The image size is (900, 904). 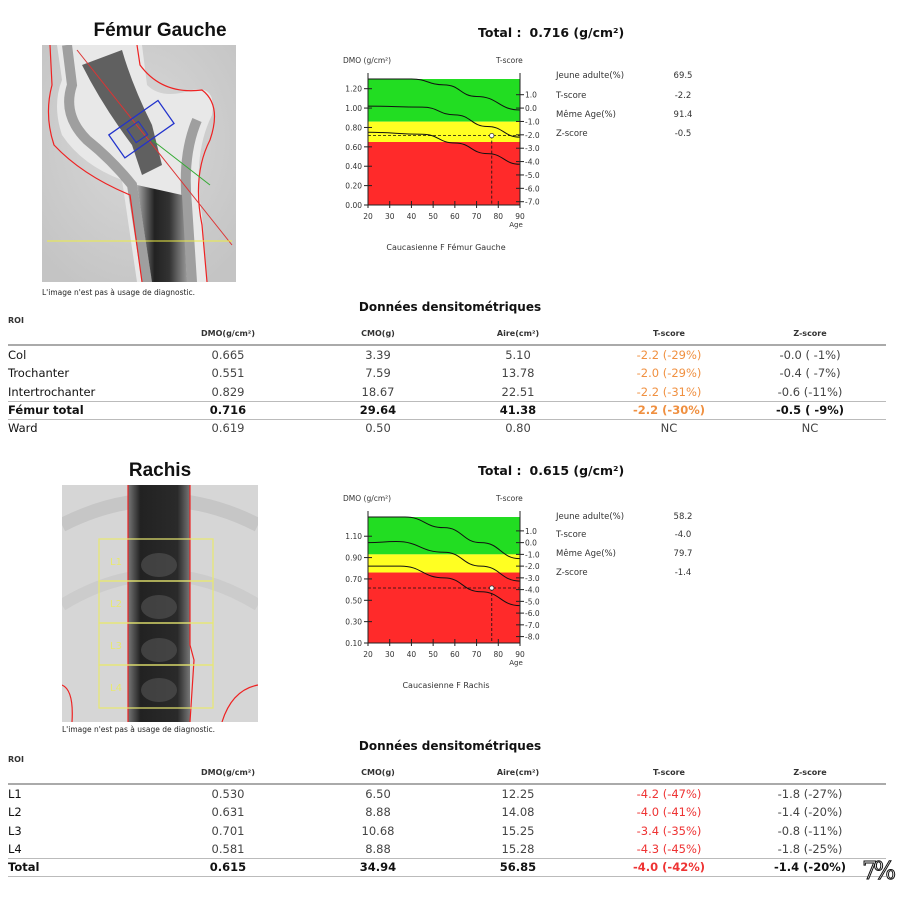 What do you see at coordinates (683, 134) in the screenshot?
I see `stat-value: -0.5` at bounding box center [683, 134].